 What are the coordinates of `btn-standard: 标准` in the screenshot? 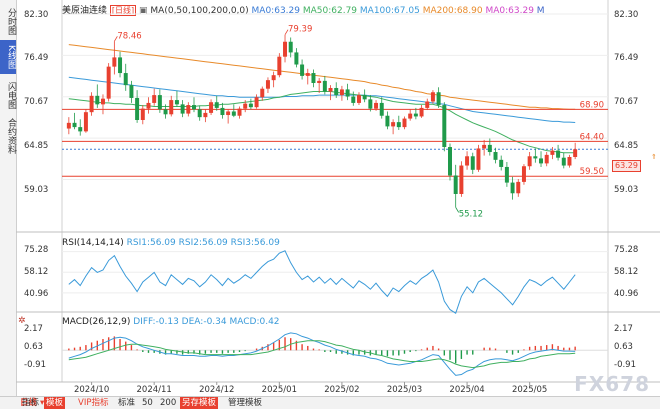 It's located at (127, 403).